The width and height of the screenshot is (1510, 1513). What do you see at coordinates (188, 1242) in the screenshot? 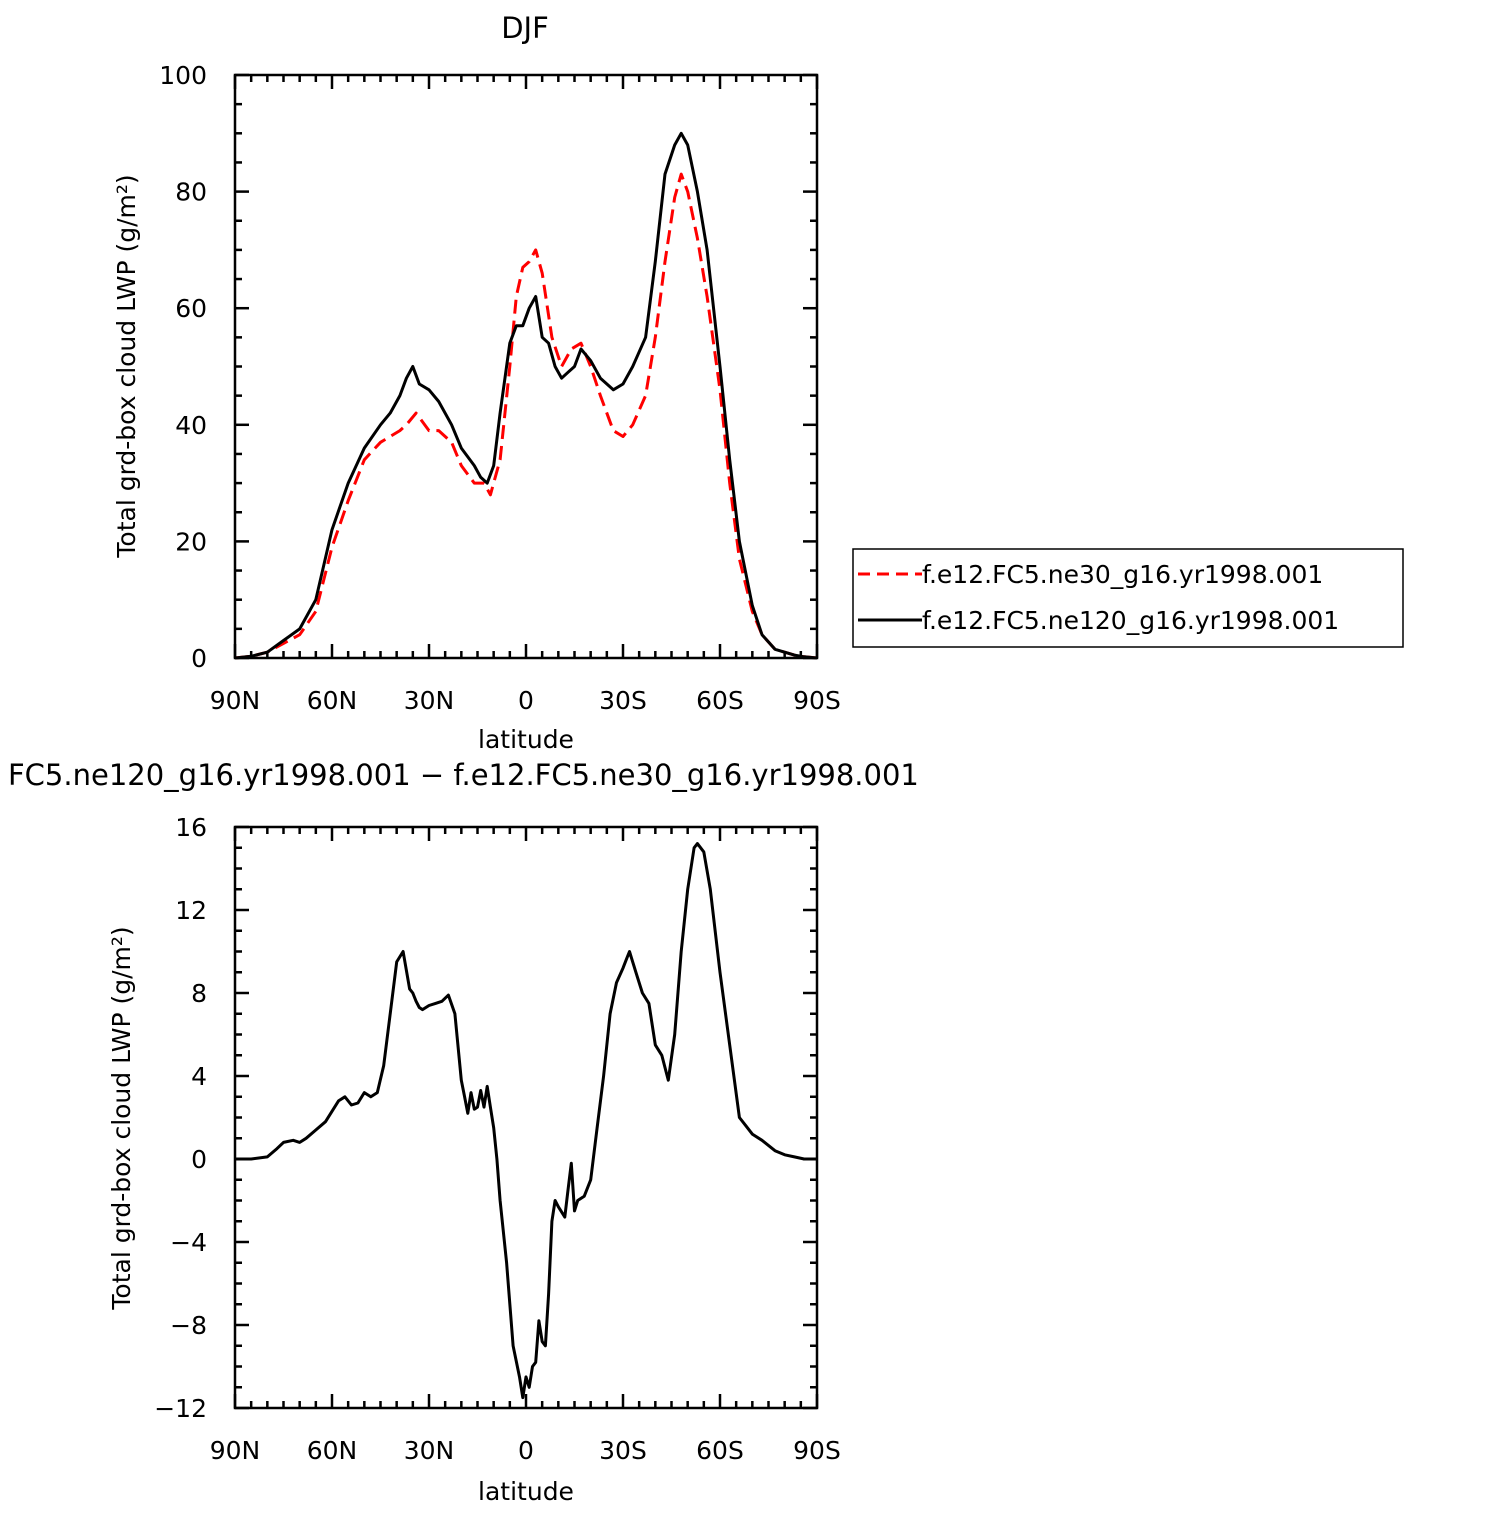
I see `y-tick-label: −4` at bounding box center [188, 1242].